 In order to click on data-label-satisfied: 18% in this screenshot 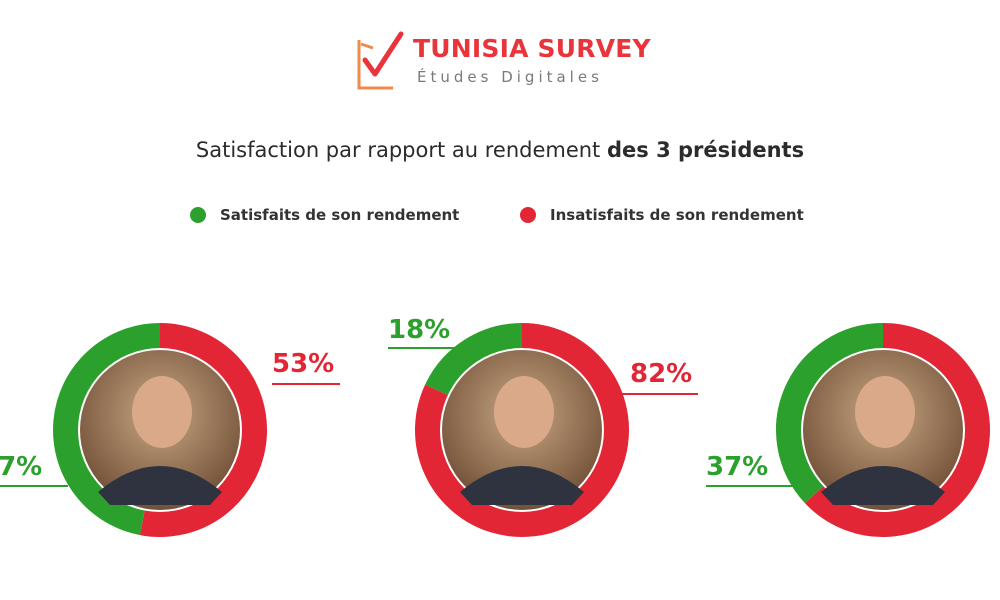, I will do `click(419, 330)`.